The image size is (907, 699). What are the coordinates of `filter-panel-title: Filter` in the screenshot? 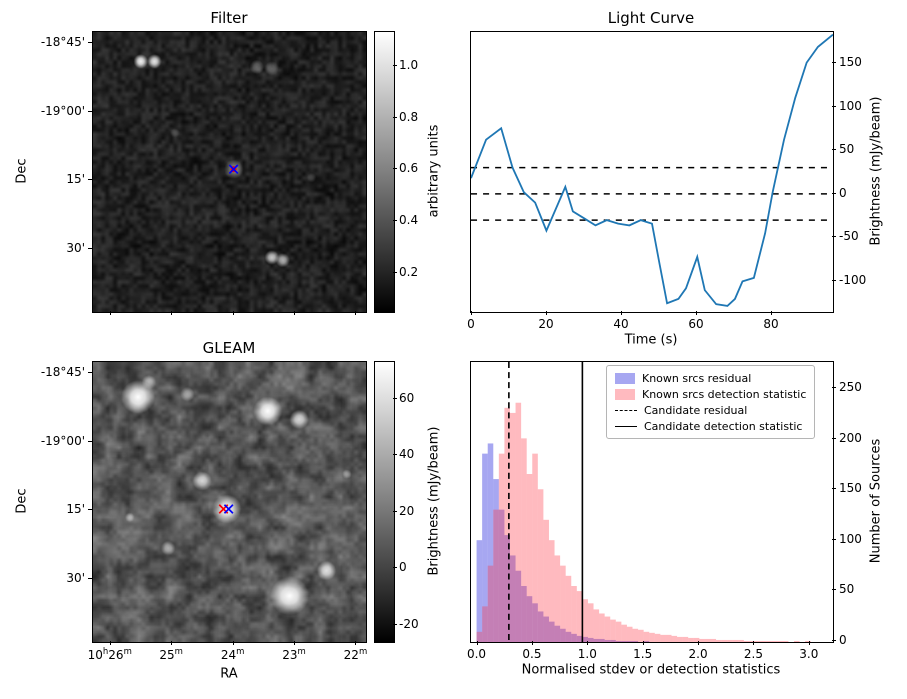 It's located at (229, 18).